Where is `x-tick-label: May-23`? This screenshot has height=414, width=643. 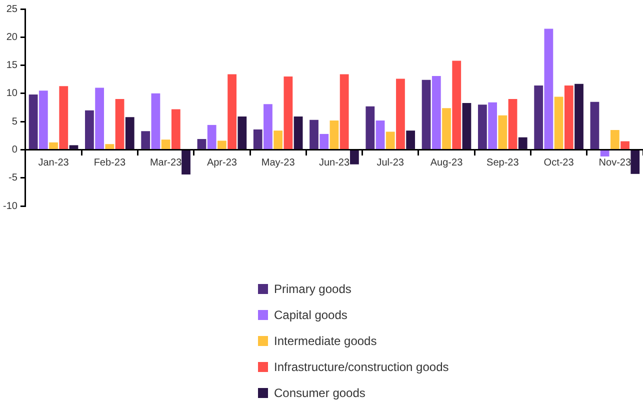
x-tick-label: May-23 is located at coordinates (278, 162).